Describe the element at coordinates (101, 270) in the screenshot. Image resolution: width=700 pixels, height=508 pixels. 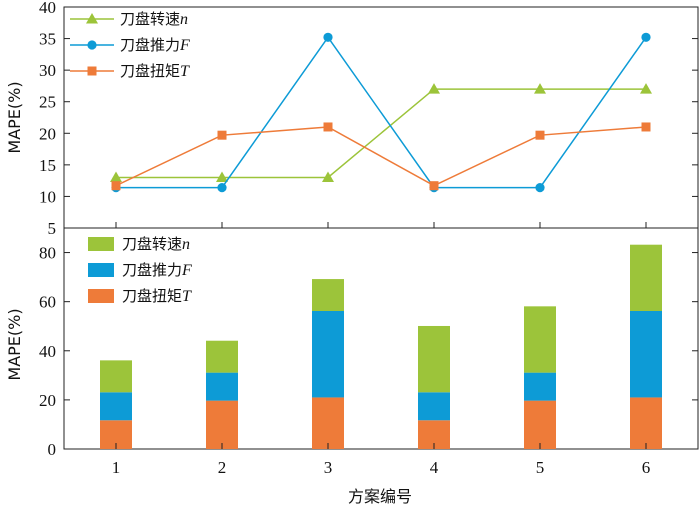
I see `legend-swatch-thrust` at that location.